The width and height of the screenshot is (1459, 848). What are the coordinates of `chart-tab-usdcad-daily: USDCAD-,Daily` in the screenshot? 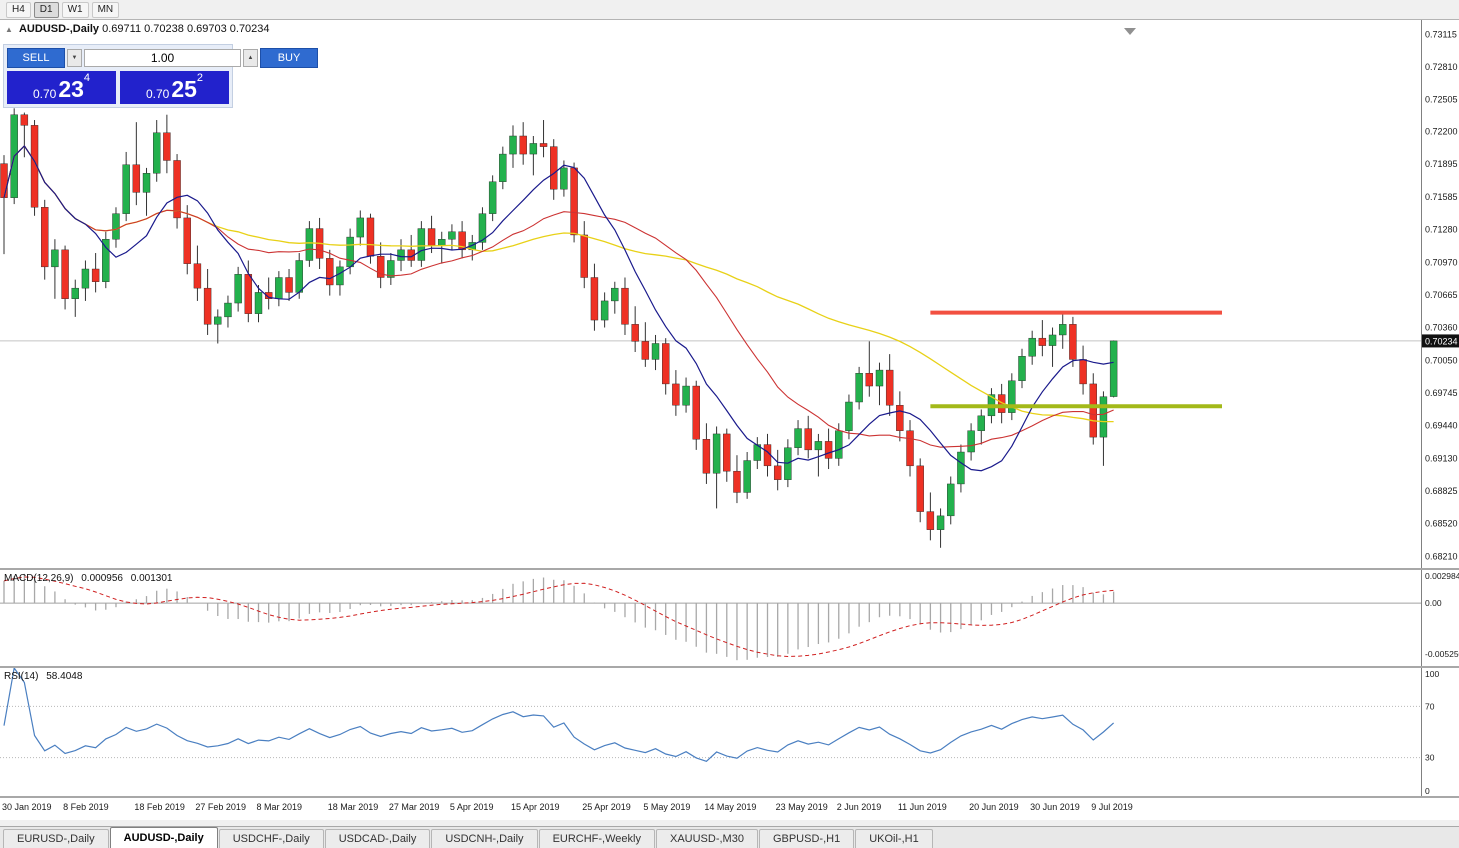 It's located at (377, 838).